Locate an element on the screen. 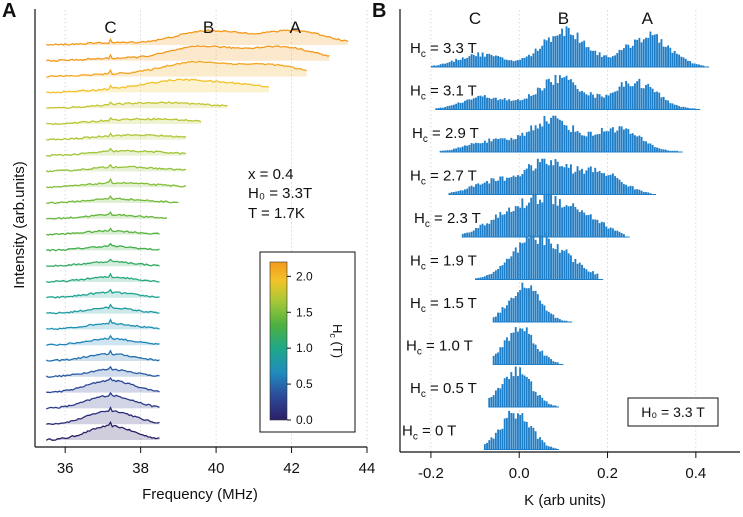 This screenshot has height=517, width=743. panel-b-x-axis-label: K (arb units) is located at coordinates (565, 500).